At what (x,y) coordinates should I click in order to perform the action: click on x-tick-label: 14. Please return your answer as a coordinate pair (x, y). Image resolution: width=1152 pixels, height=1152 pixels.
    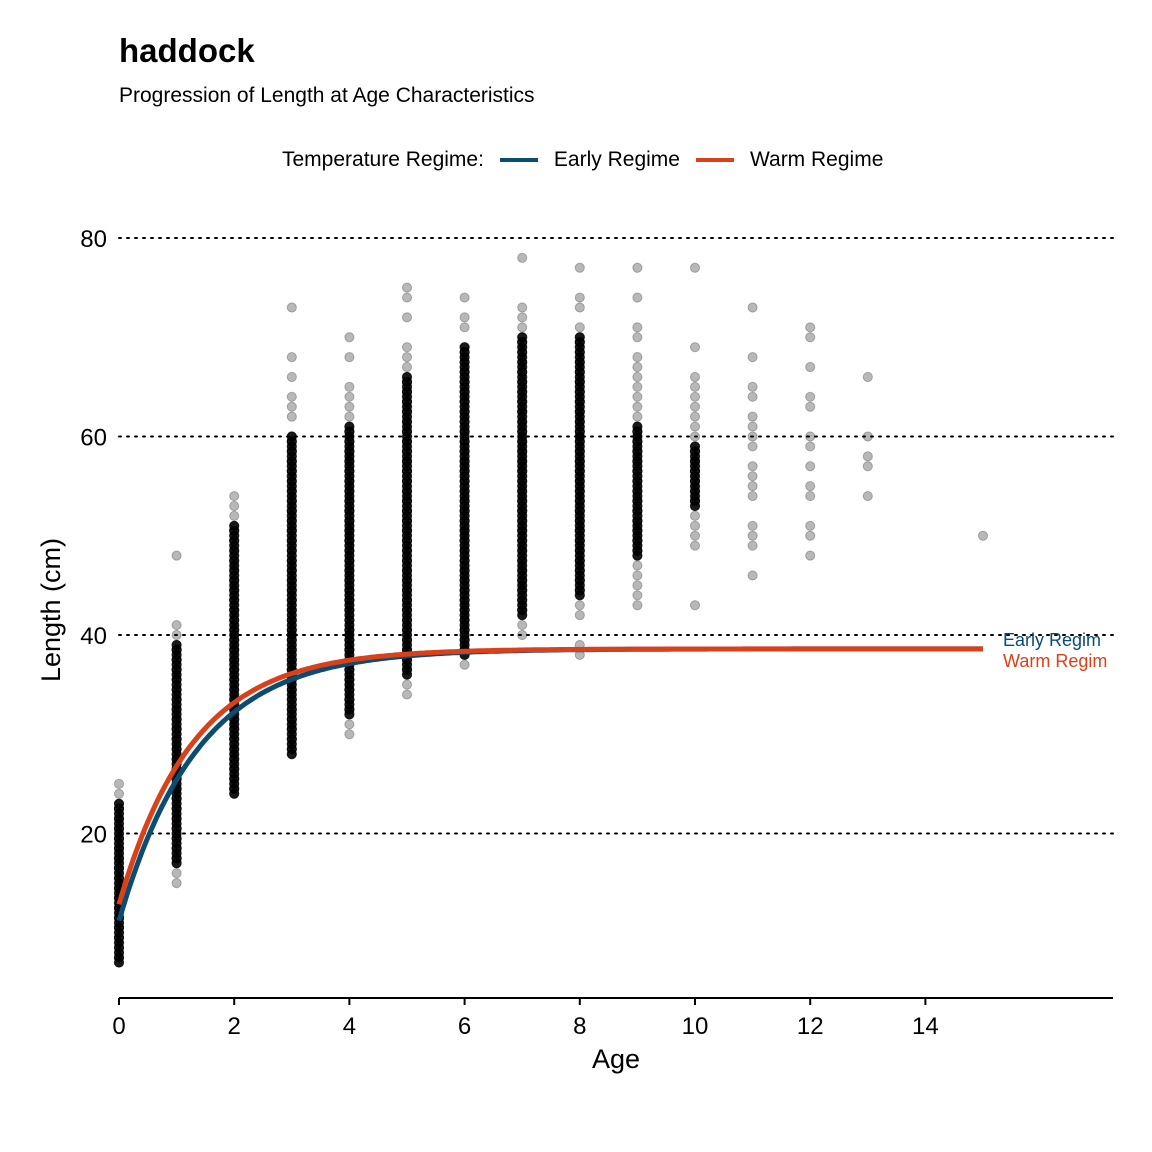
    Looking at the image, I should click on (925, 1026).